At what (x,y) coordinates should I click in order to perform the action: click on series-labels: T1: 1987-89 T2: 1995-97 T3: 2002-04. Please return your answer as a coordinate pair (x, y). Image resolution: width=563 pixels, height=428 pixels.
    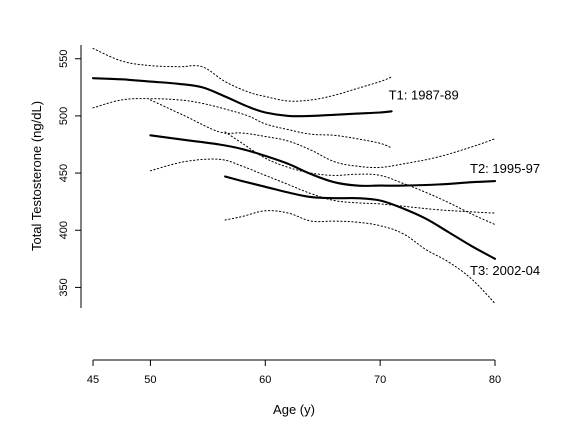
    Looking at the image, I should click on (465, 182).